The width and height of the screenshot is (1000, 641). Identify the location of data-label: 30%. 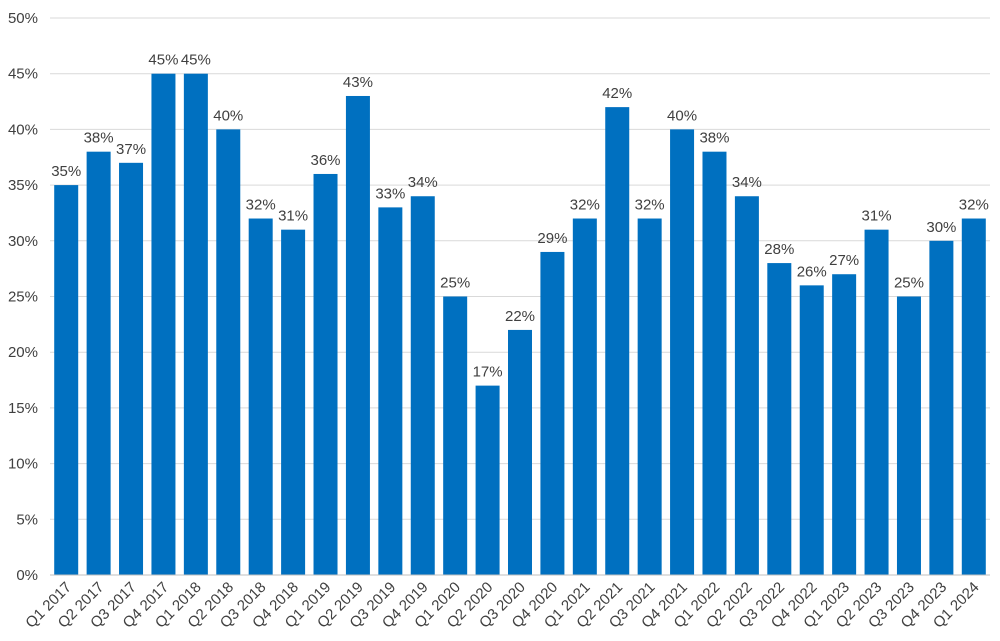
(941, 227).